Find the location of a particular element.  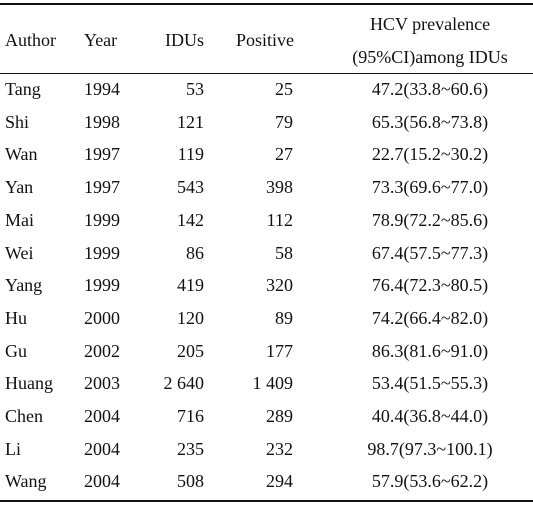

table-cell: 78.9(72.2~85.6) is located at coordinates (430, 219).